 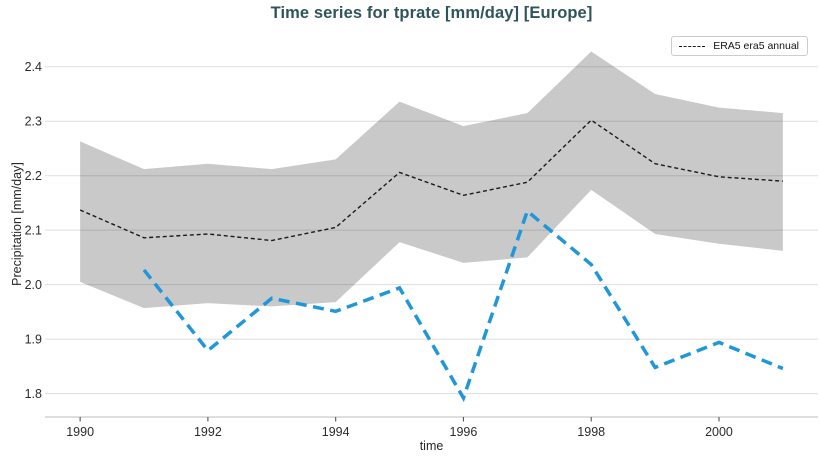 What do you see at coordinates (719, 432) in the screenshot?
I see `x-tick-label: 2000` at bounding box center [719, 432].